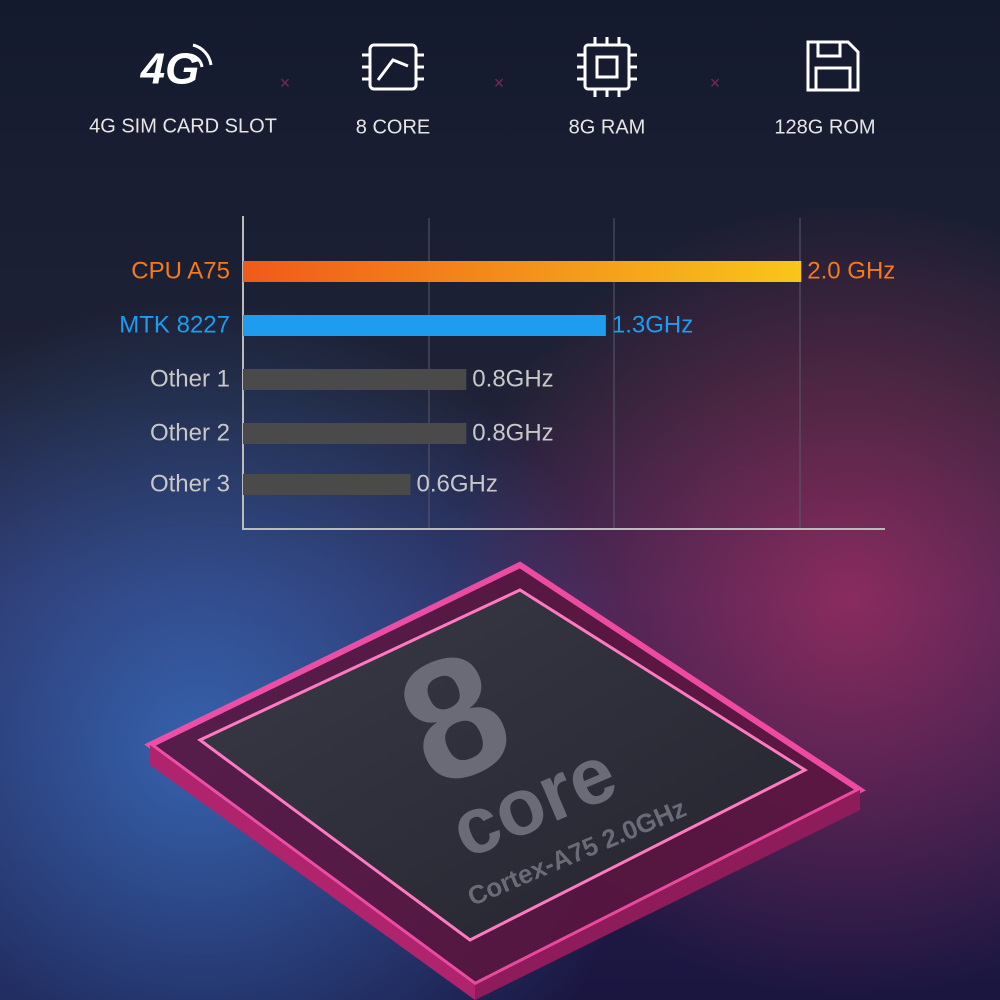 This screenshot has width=1000, height=1000. I want to click on feature-label: 128G ROM, so click(824, 127).